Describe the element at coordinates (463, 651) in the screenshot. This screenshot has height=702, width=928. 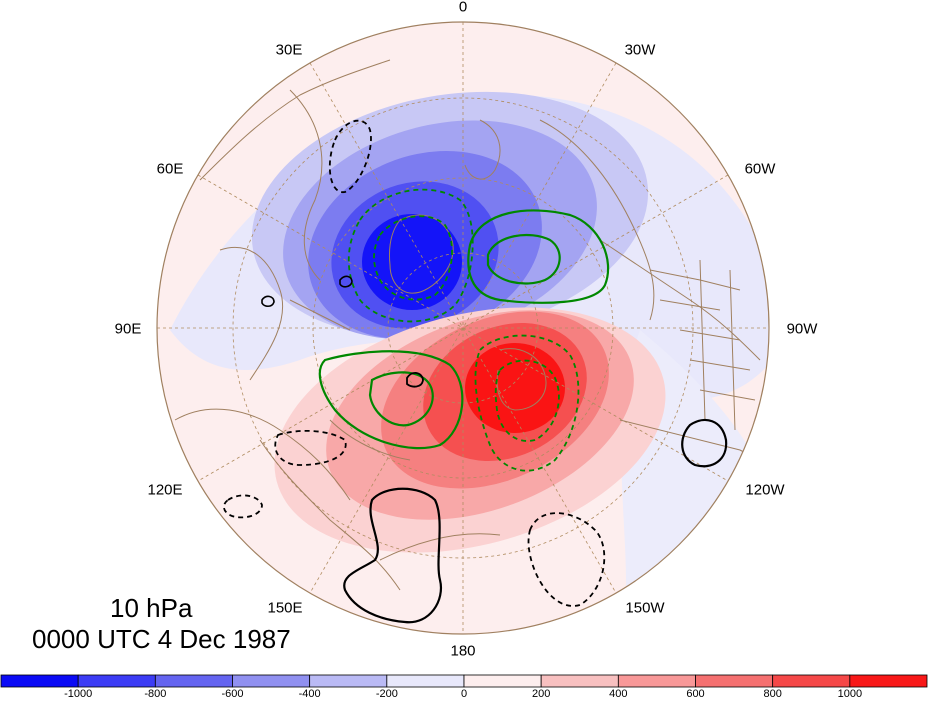
I see `lon-label-180: 180` at that location.